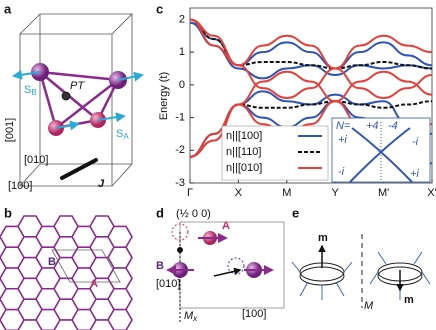  What do you see at coordinates (101, 184) in the screenshot?
I see `label: J` at bounding box center [101, 184].